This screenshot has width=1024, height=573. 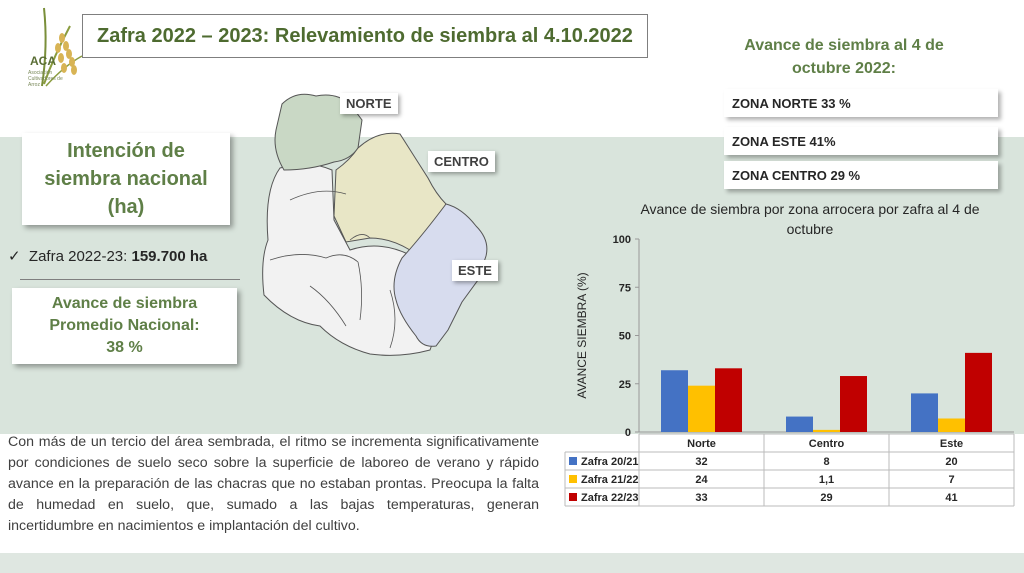 What do you see at coordinates (861, 103) in the screenshot?
I see `zona-norte-box: ZONA NORTE 33 %` at bounding box center [861, 103].